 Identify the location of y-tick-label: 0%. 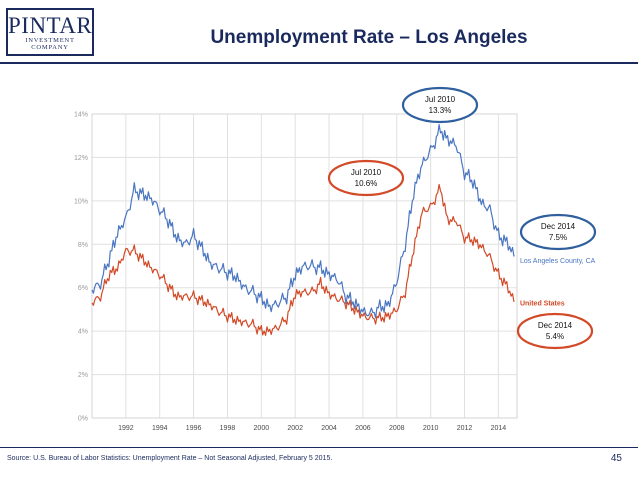
(83, 419).